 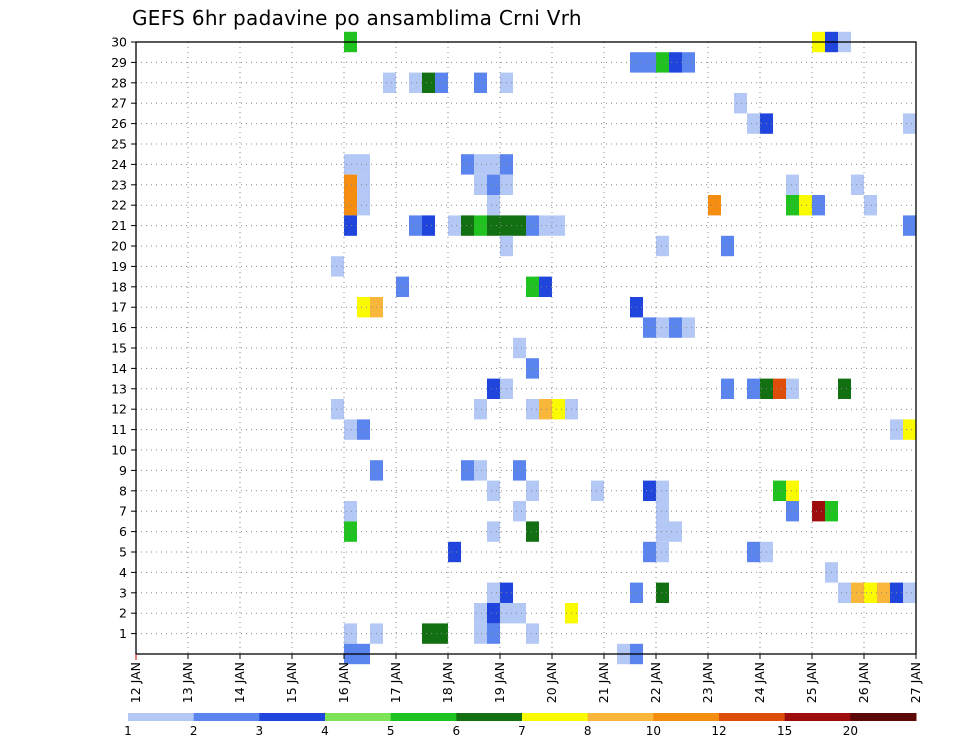 I want to click on x-tick-label: 15 JAN, so click(x=291, y=682).